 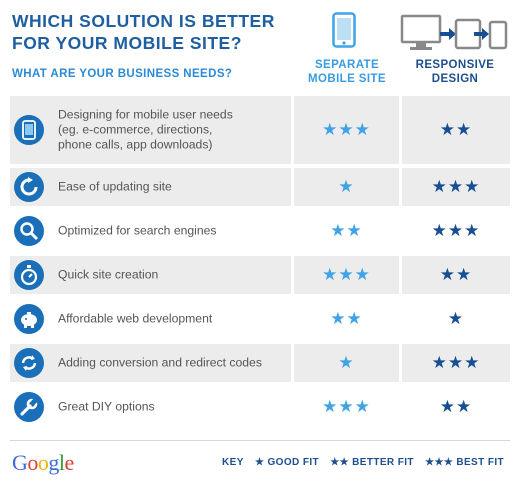 What do you see at coordinates (127, 43) in the screenshot?
I see `title-line-2: FOR YOUR MOBILE SITE?` at bounding box center [127, 43].